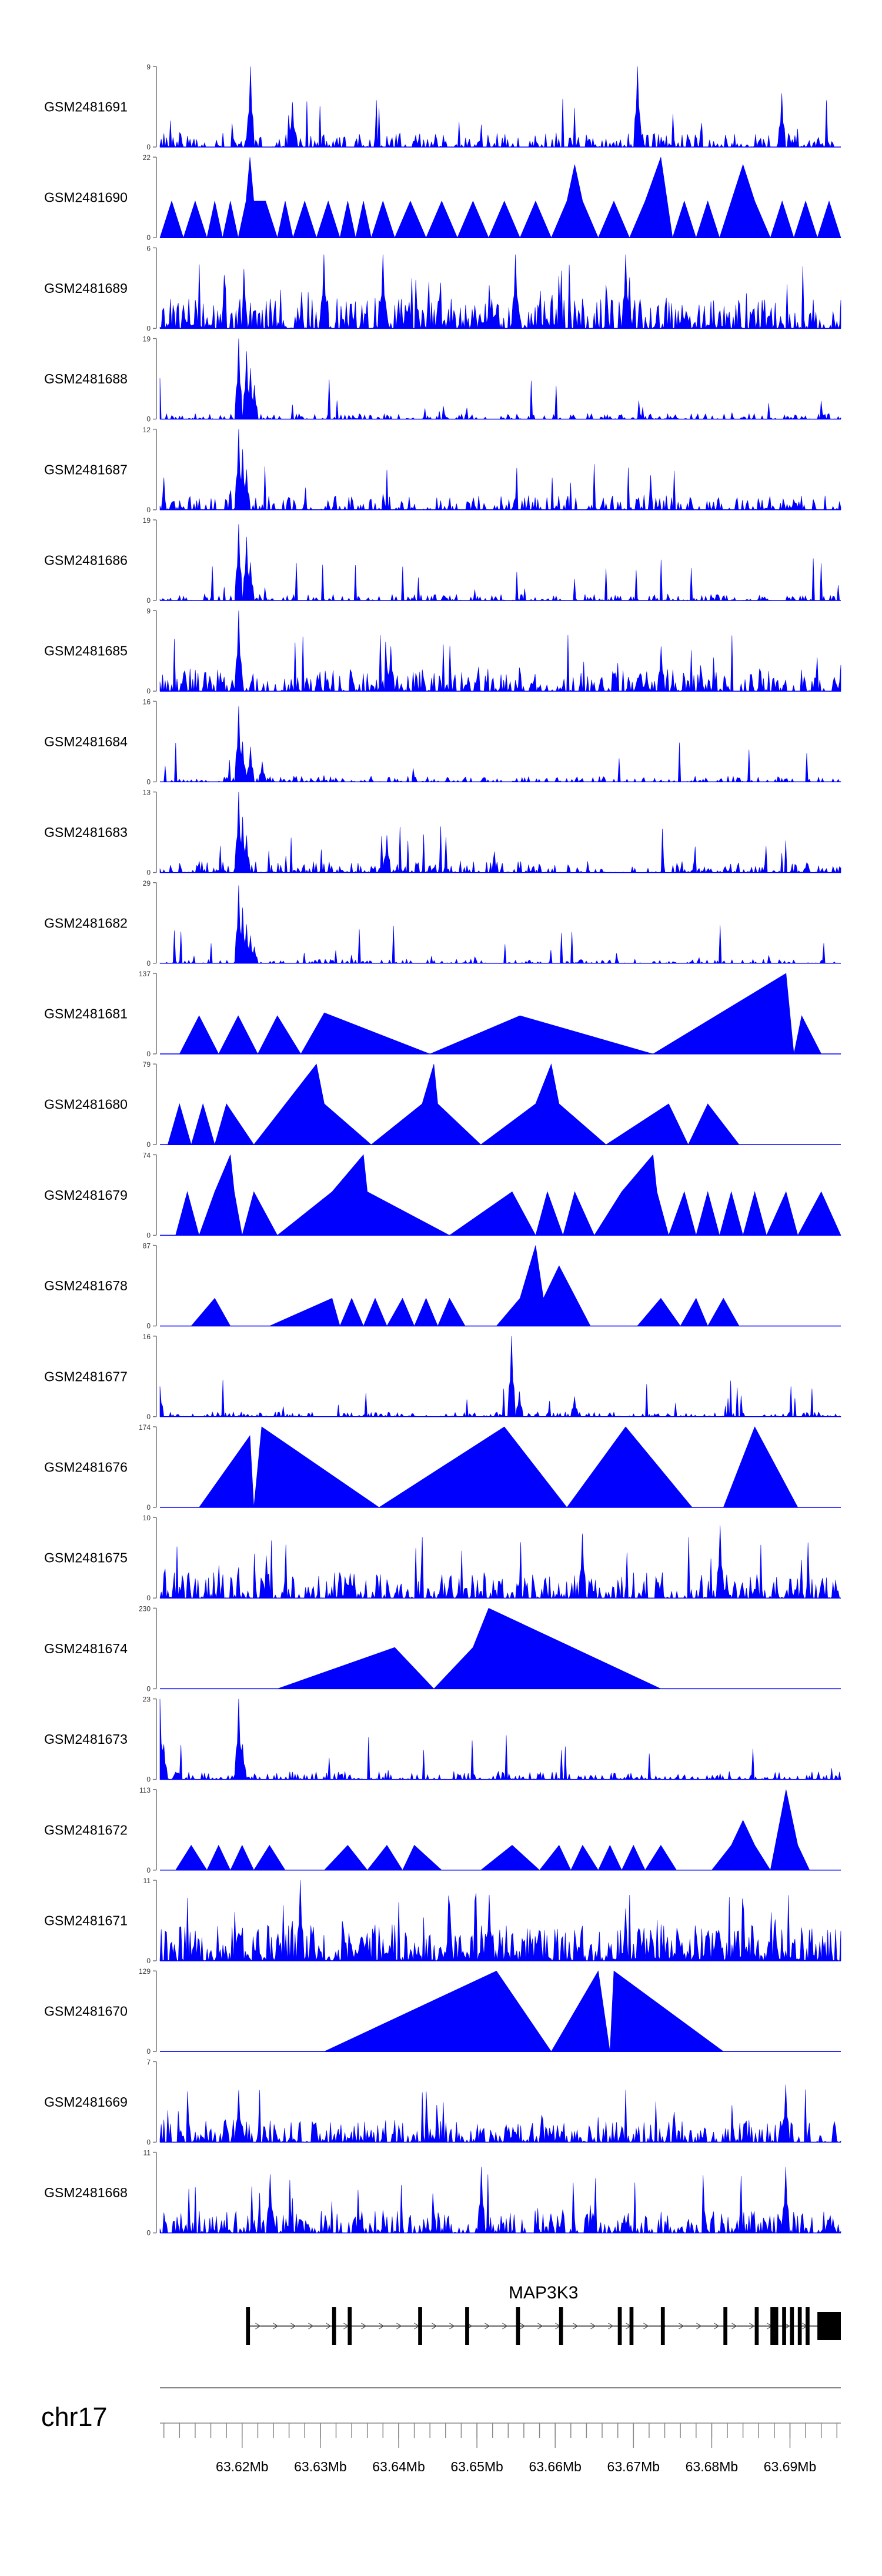 This screenshot has height=2576, width=882. I want to click on track-GSM2481682: GSM2481682 29 0, so click(442, 923).